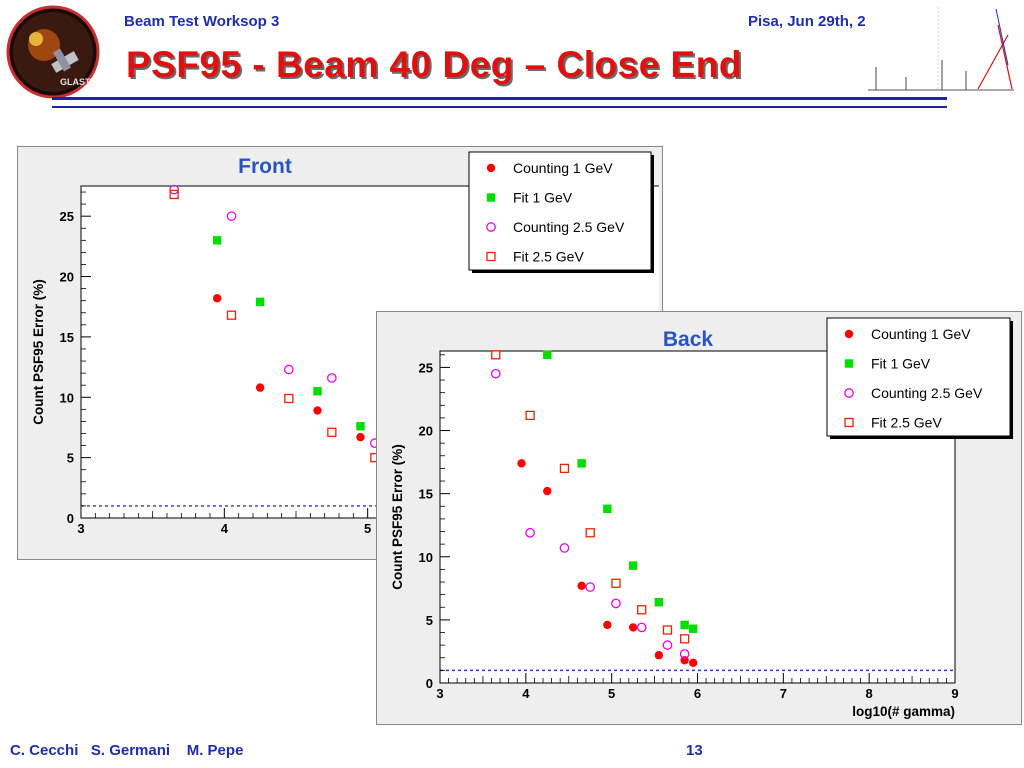 This screenshot has width=1024, height=768. What do you see at coordinates (954, 693) in the screenshot?
I see `x-tick-label: 9` at bounding box center [954, 693].